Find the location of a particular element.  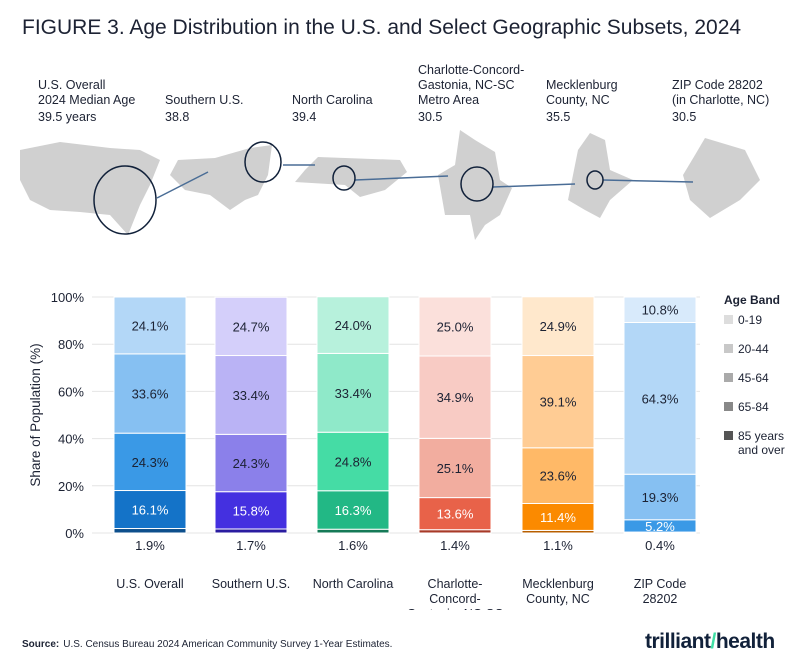

geography-name: ZIP Code 28202 (in Charlotte, NC) is located at coordinates (721, 92).